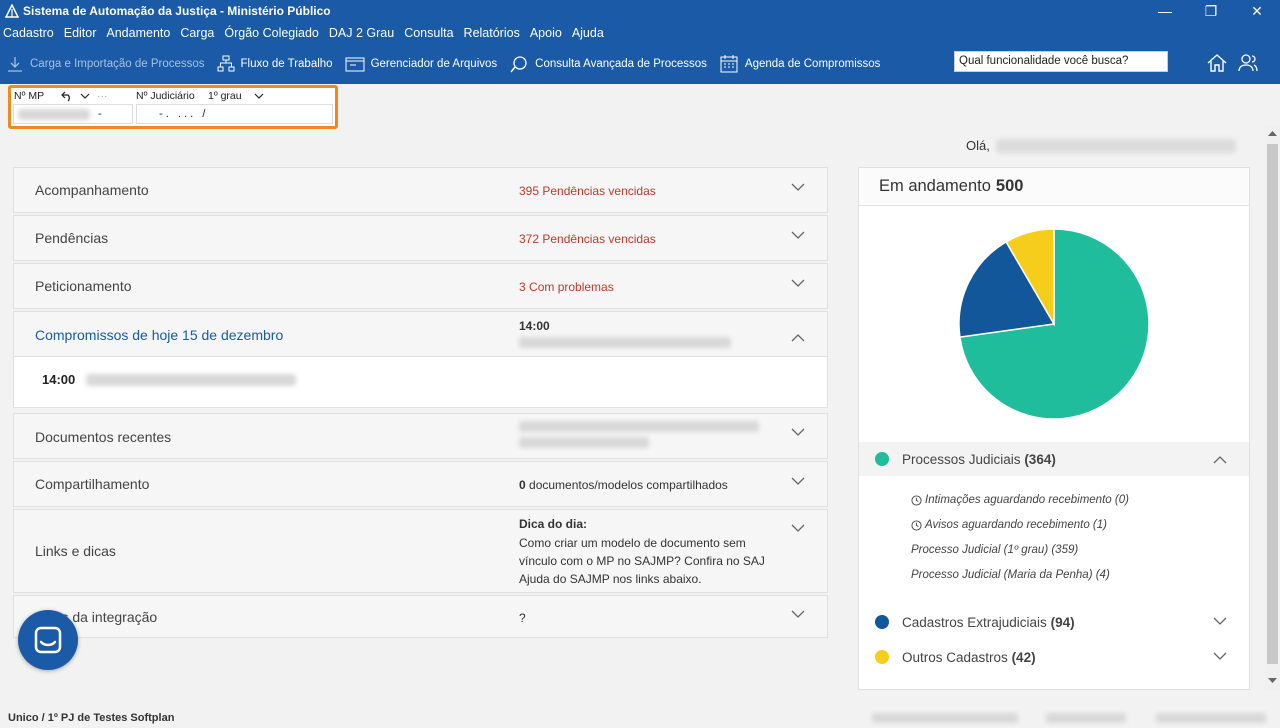 The height and width of the screenshot is (728, 1280). Describe the element at coordinates (545, 33) in the screenshot. I see `menu-apoio: Apoio` at that location.